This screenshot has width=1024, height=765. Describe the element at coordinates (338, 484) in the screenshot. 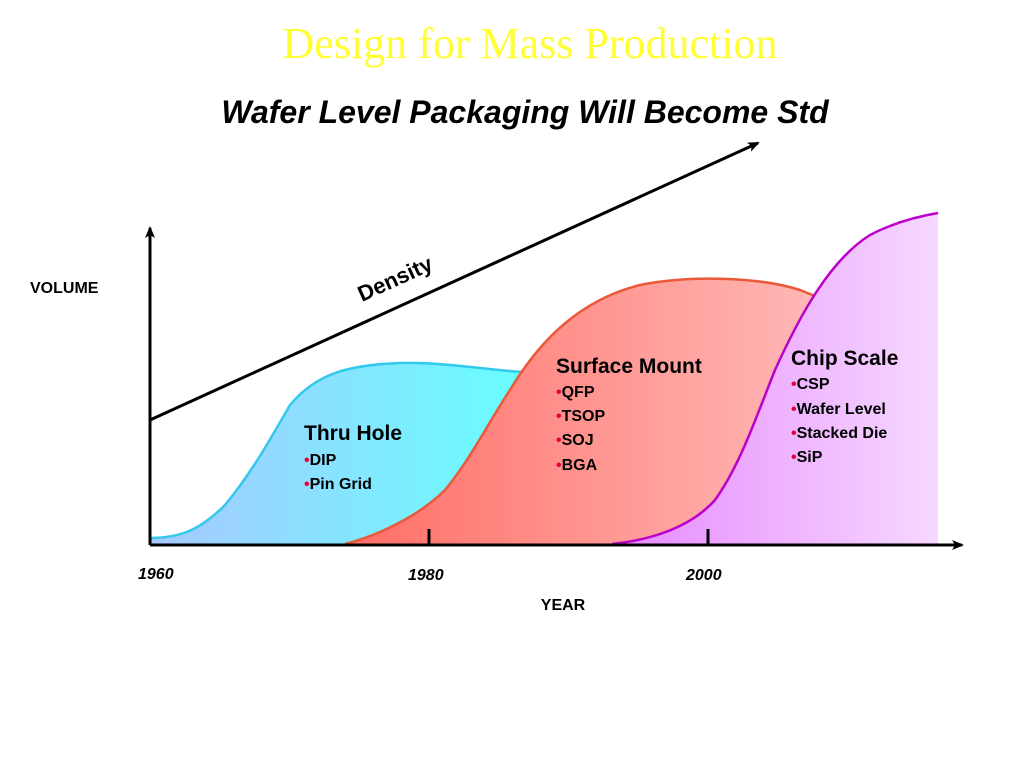

I see `list-item: •Pin Grid` at that location.